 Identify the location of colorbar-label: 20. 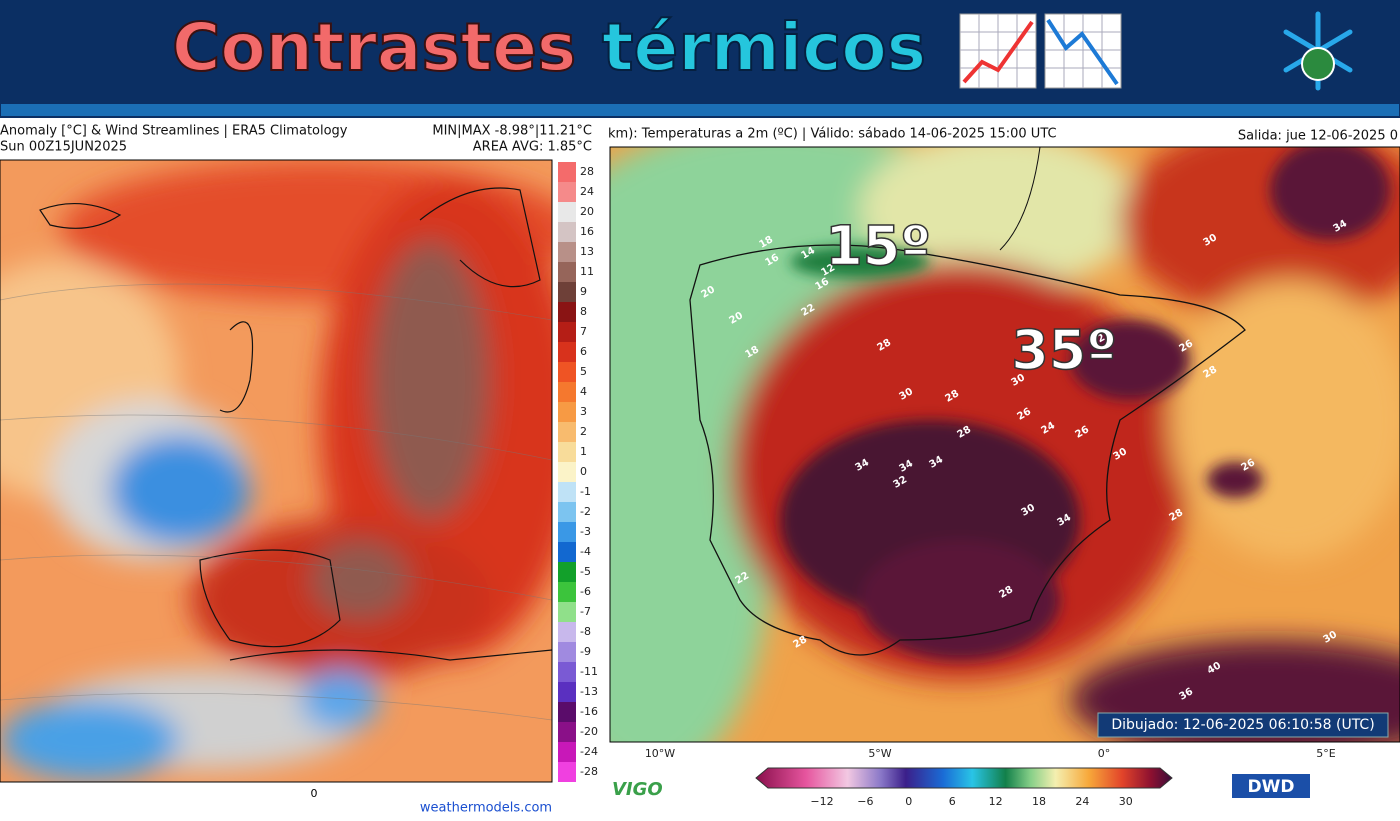
(587, 211).